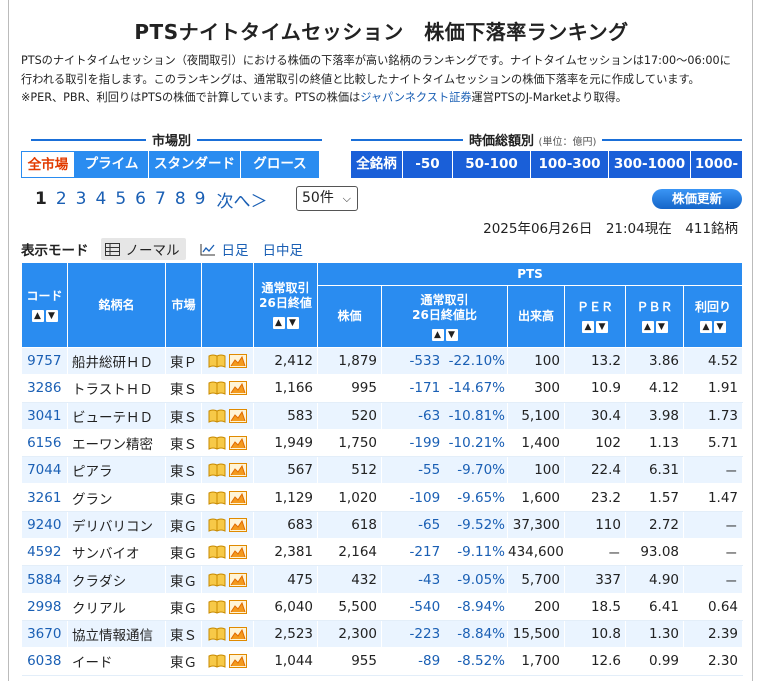  I want to click on header-volume: 出来高, so click(536, 316).